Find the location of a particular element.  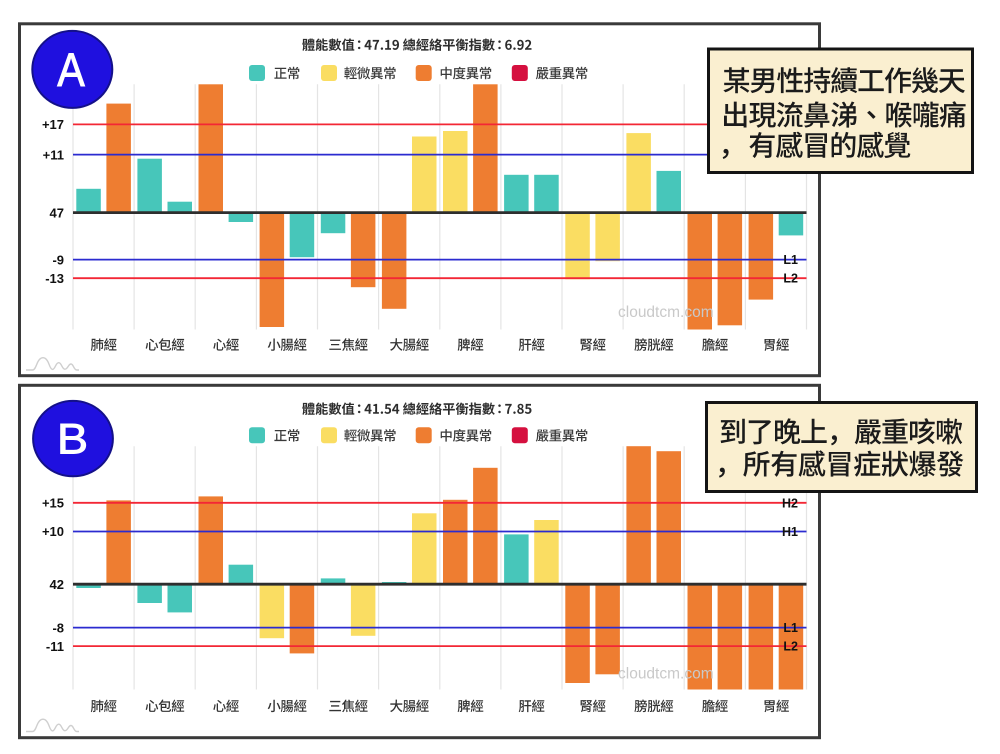

svg-text: 47 is located at coordinates (57, 212).